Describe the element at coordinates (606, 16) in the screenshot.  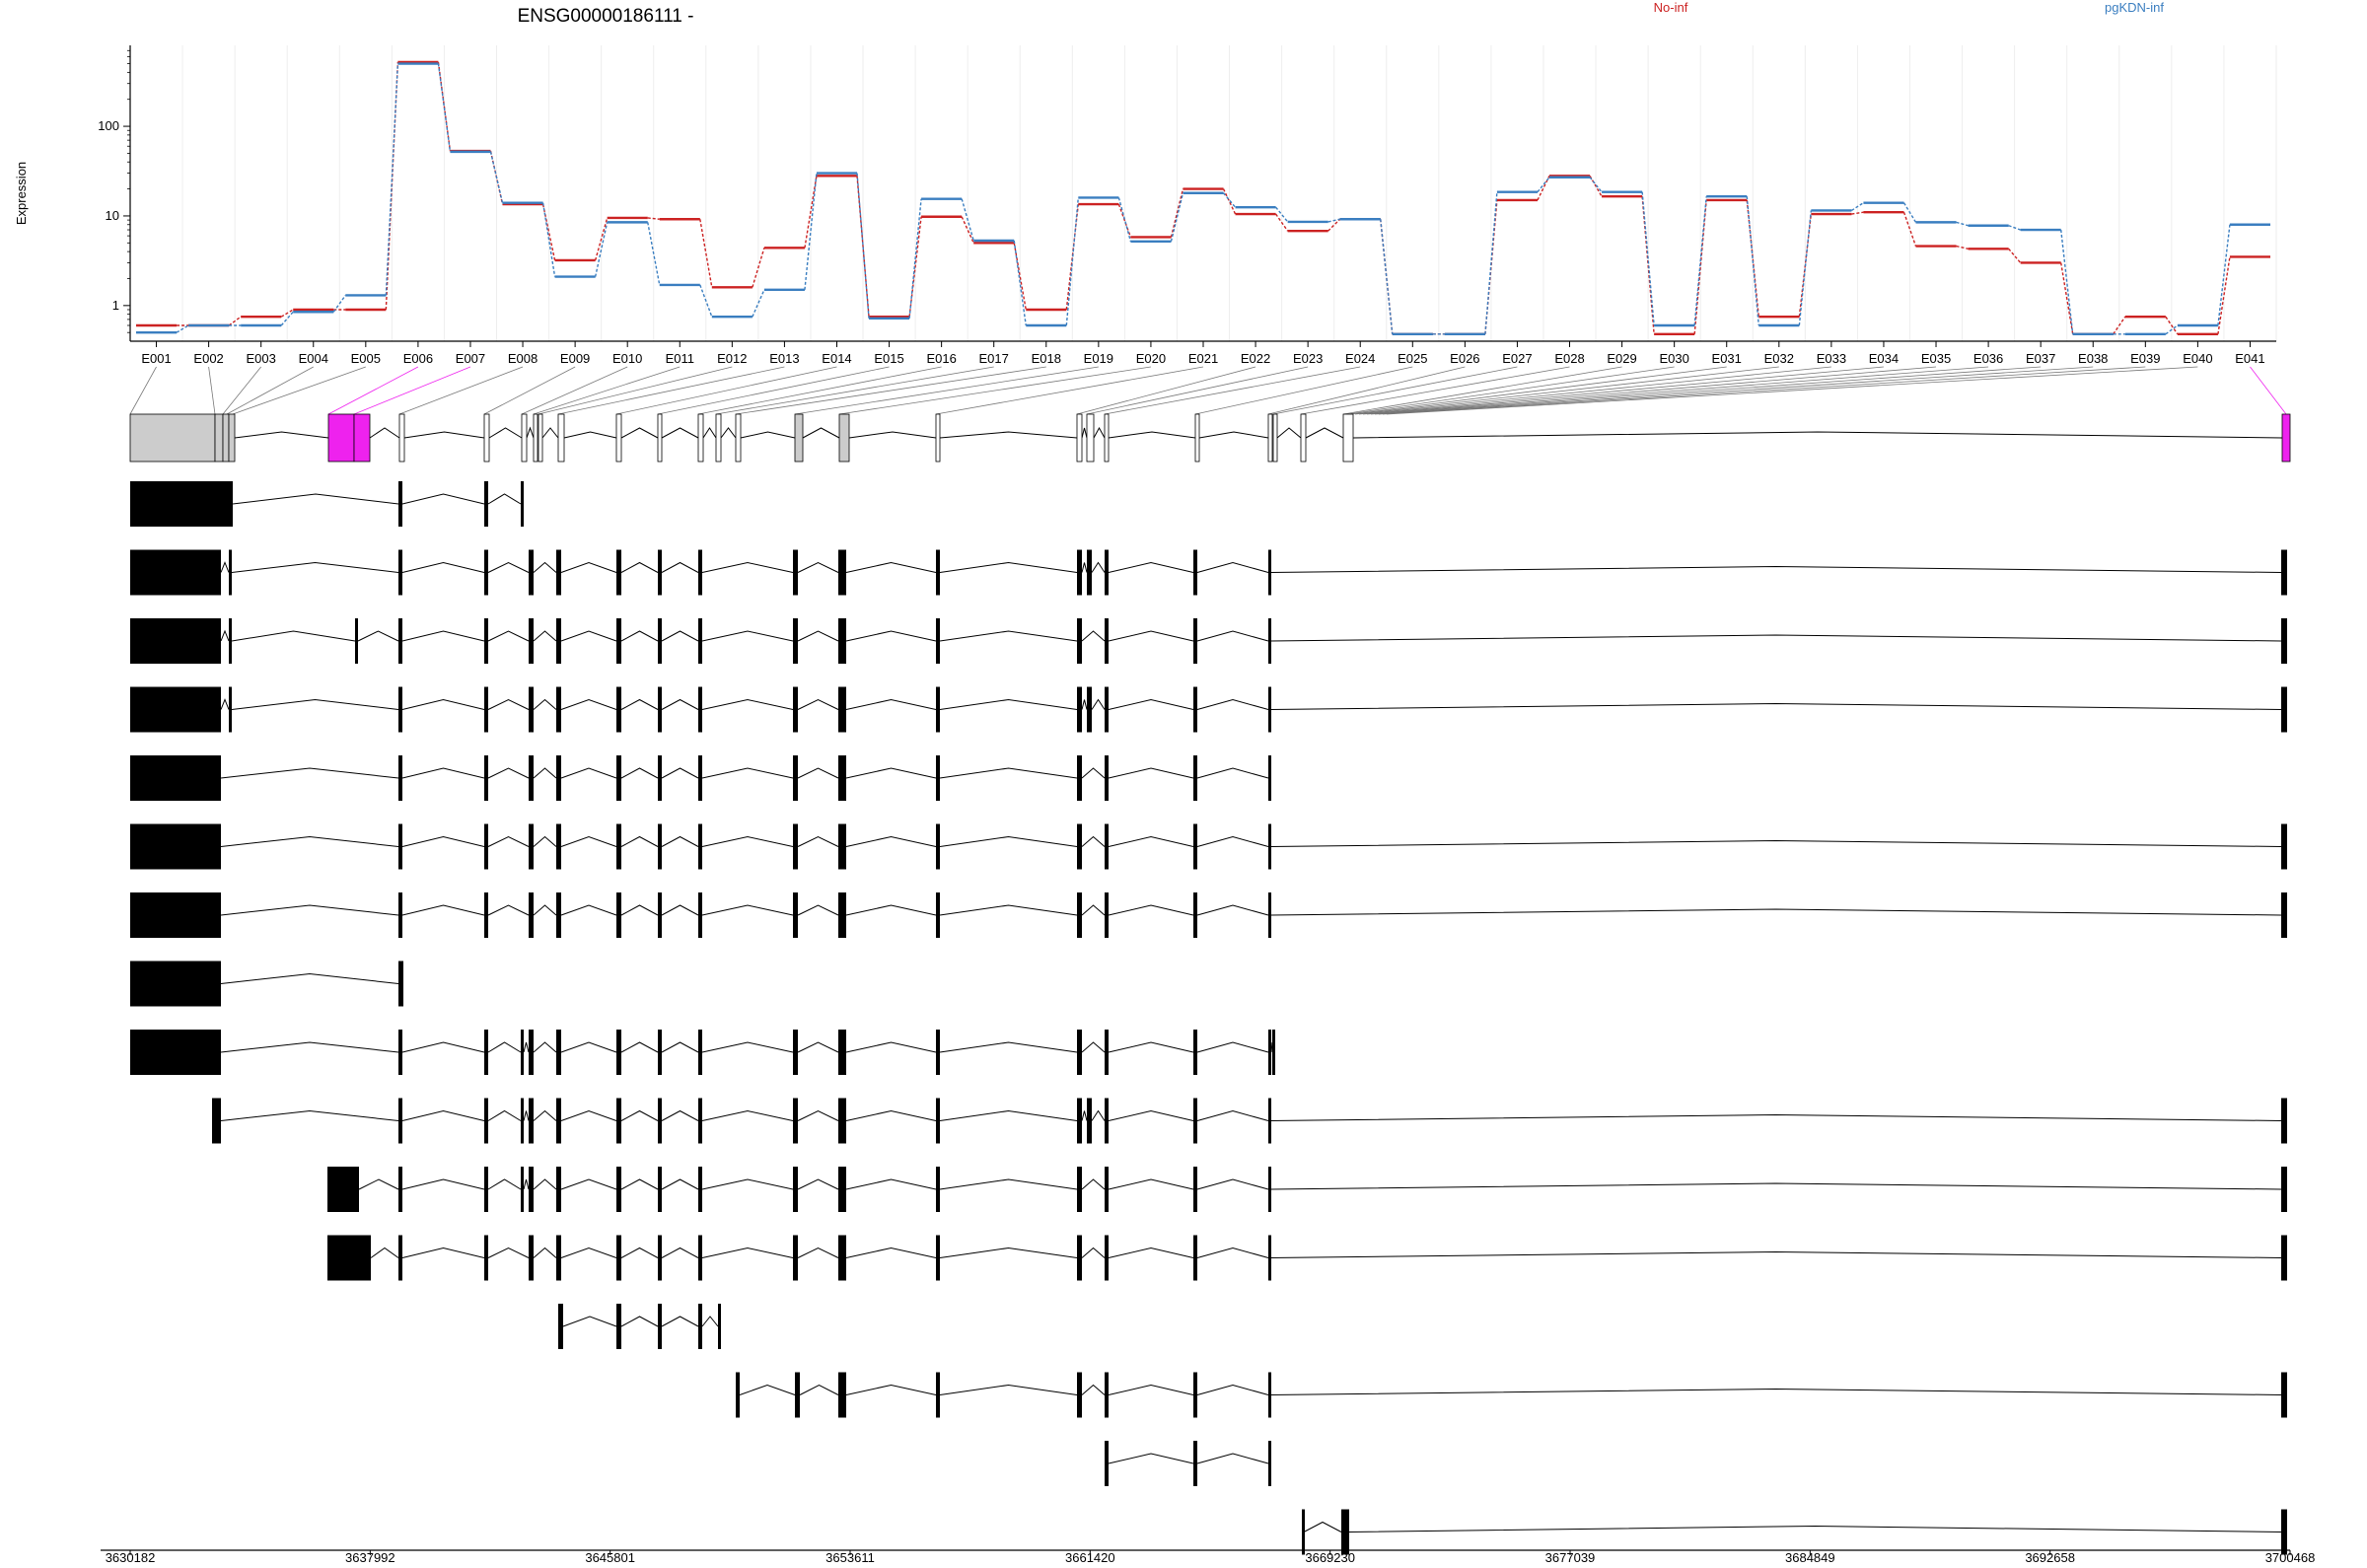
I see `chart-title: ENSG00000186111 -` at that location.